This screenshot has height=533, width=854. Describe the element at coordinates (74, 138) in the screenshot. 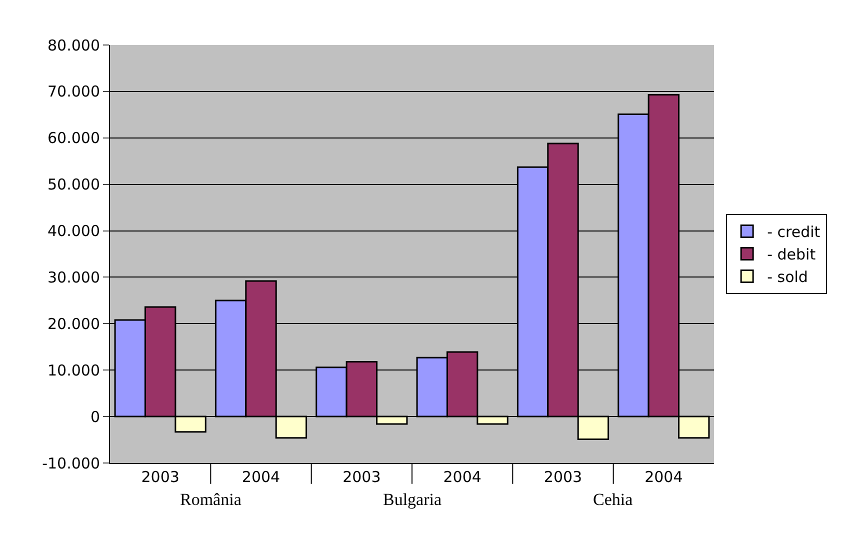

I see `y-tick-label: 60.000` at that location.